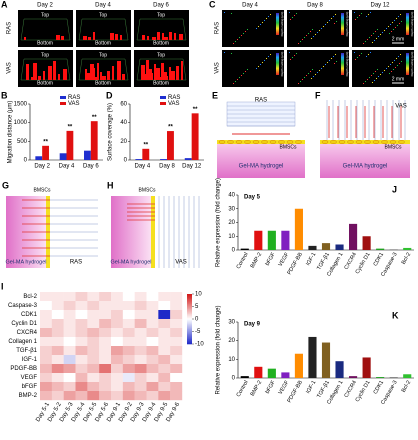 Image resolution: width=418 pixels, height=440 pixels. What do you see at coordinates (379, 260) in the screenshot?
I see `x-tick-label: CDK1` at bounding box center [379, 260].